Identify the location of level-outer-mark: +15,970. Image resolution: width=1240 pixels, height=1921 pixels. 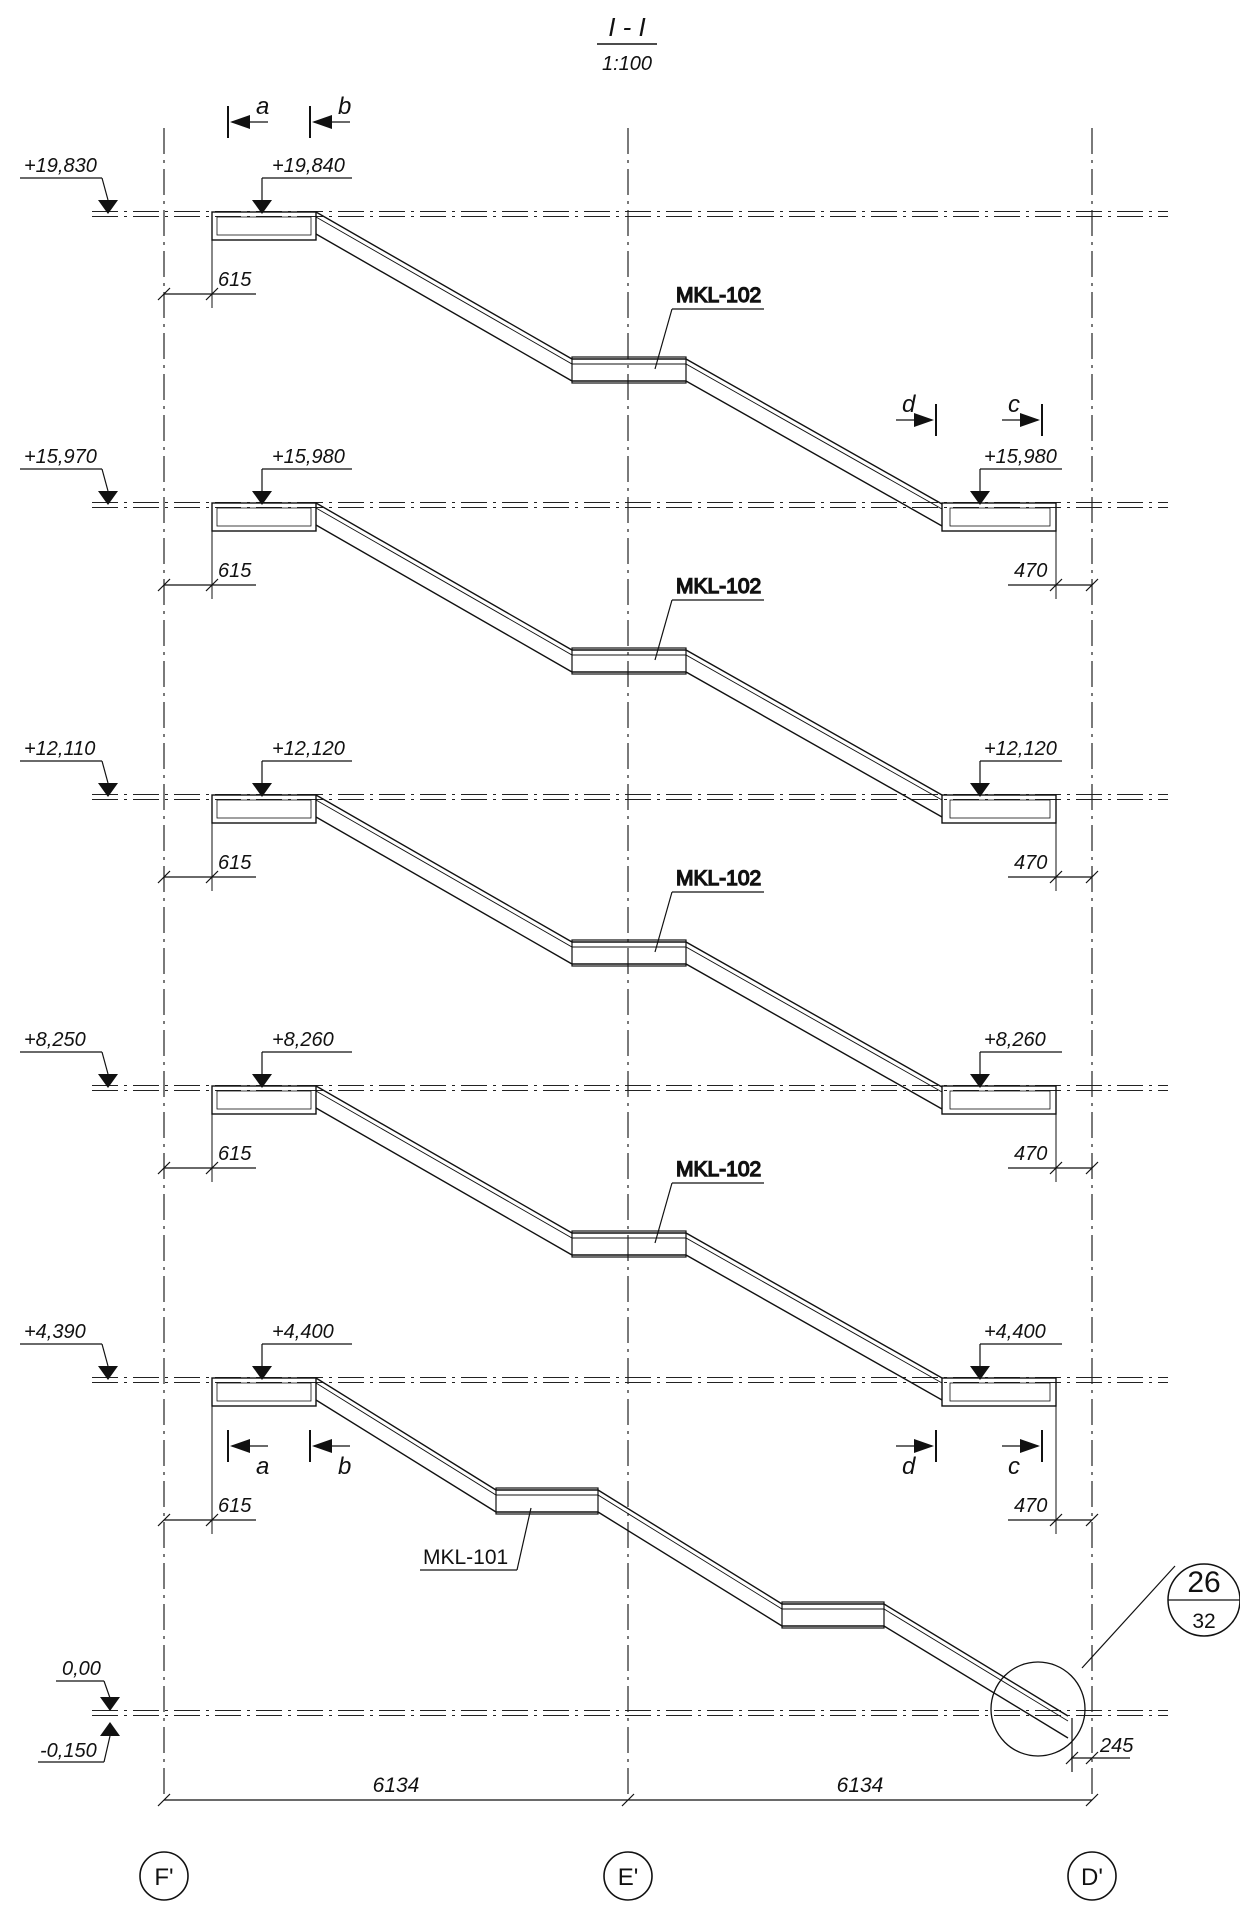
(60, 457).